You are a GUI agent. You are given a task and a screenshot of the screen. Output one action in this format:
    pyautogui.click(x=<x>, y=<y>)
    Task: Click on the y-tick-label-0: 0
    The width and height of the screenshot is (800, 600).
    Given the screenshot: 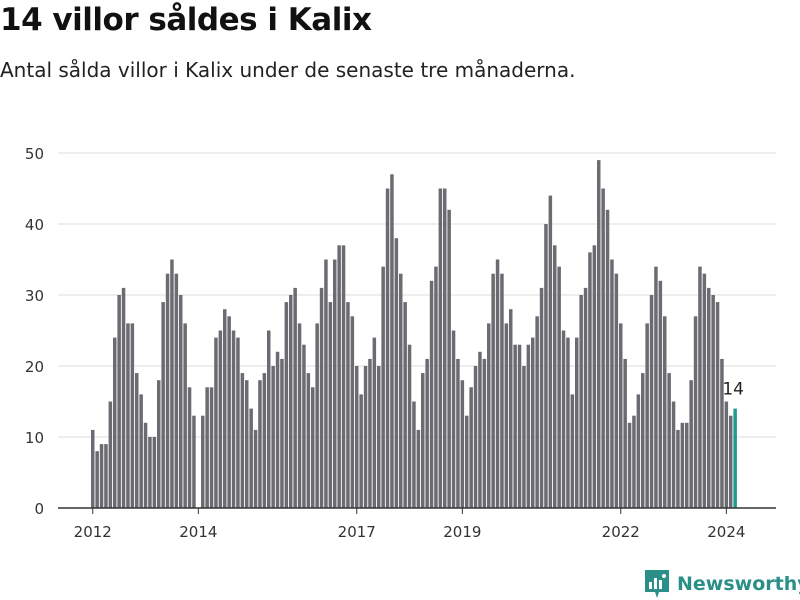 What is the action you would take?
    pyautogui.click(x=39, y=509)
    